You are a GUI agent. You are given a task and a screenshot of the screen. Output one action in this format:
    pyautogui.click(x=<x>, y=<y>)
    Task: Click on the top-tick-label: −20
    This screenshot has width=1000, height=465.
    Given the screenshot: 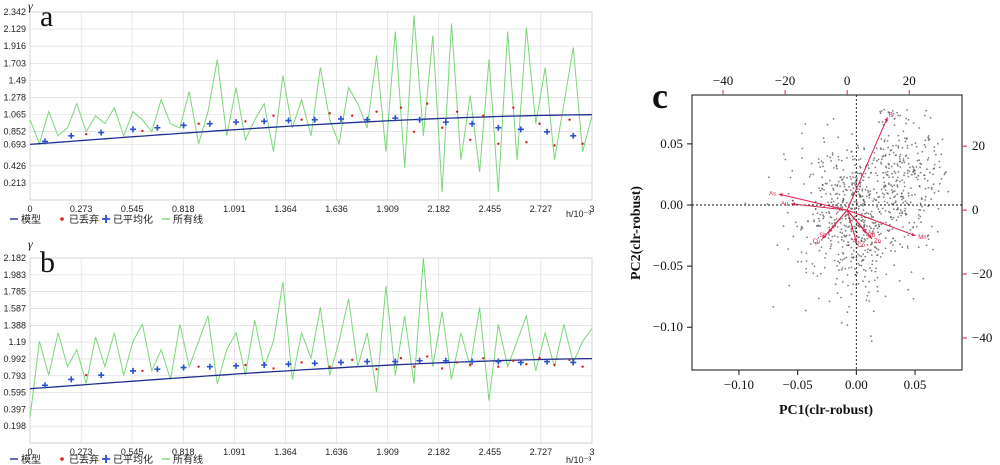 What is the action you would take?
    pyautogui.click(x=785, y=80)
    